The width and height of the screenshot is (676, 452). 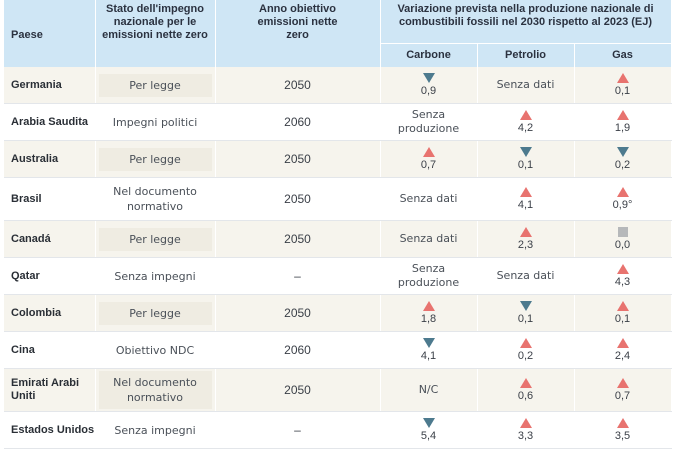 I want to click on square-icon, so click(x=622, y=231).